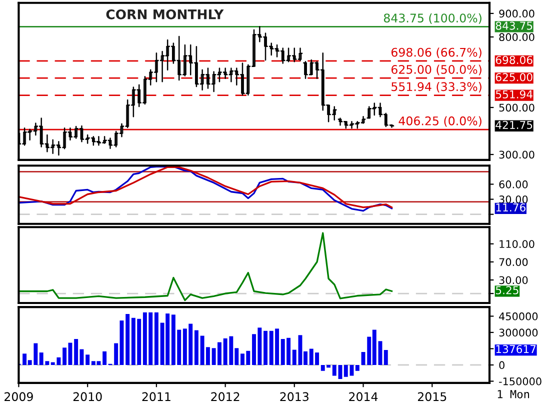  What do you see at coordinates (514, 94) in the screenshot?
I see `text: 551.94` at bounding box center [514, 94].